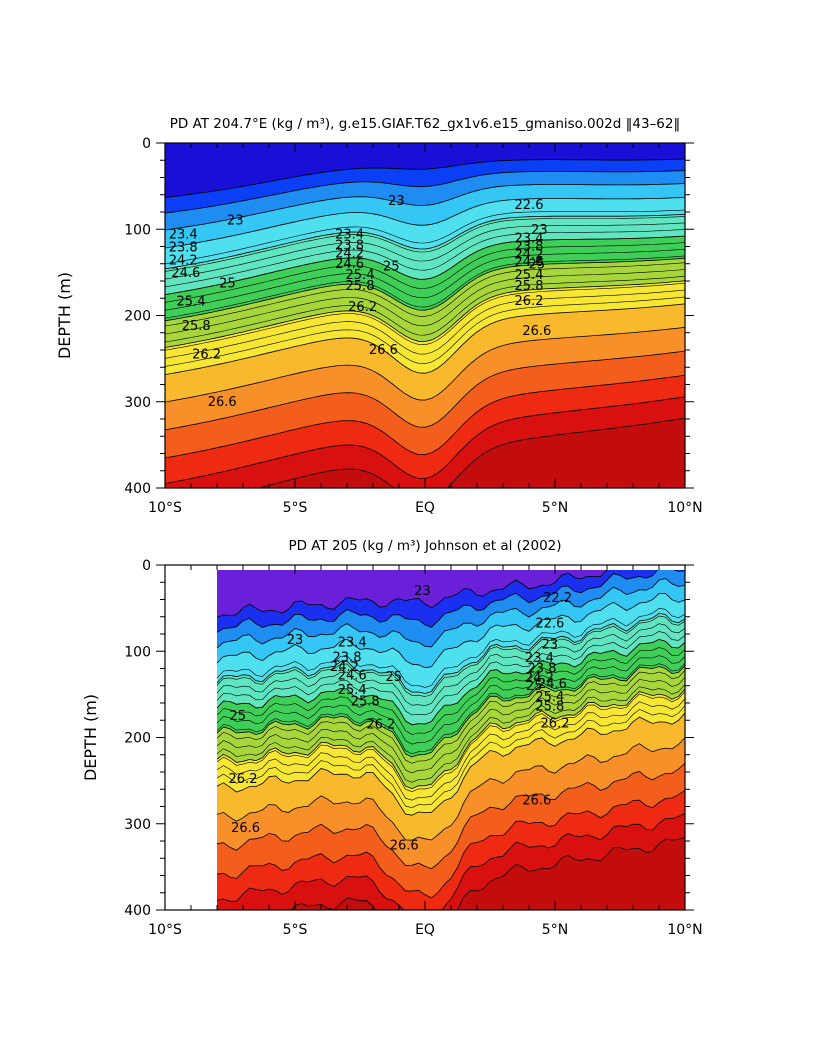 The width and height of the screenshot is (818, 1055). What do you see at coordinates (557, 598) in the screenshot?
I see `contour-label: 22.2` at bounding box center [557, 598].